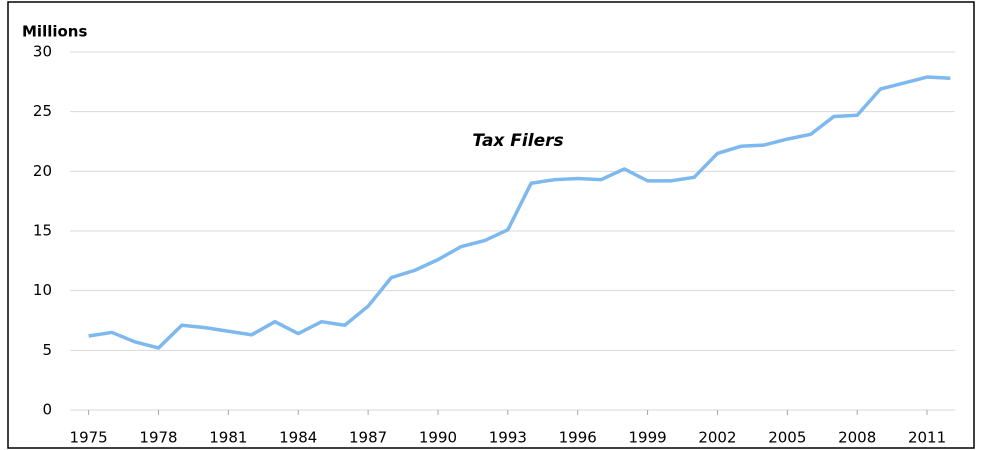  I want to click on y-tick-label: 20, so click(42, 171).